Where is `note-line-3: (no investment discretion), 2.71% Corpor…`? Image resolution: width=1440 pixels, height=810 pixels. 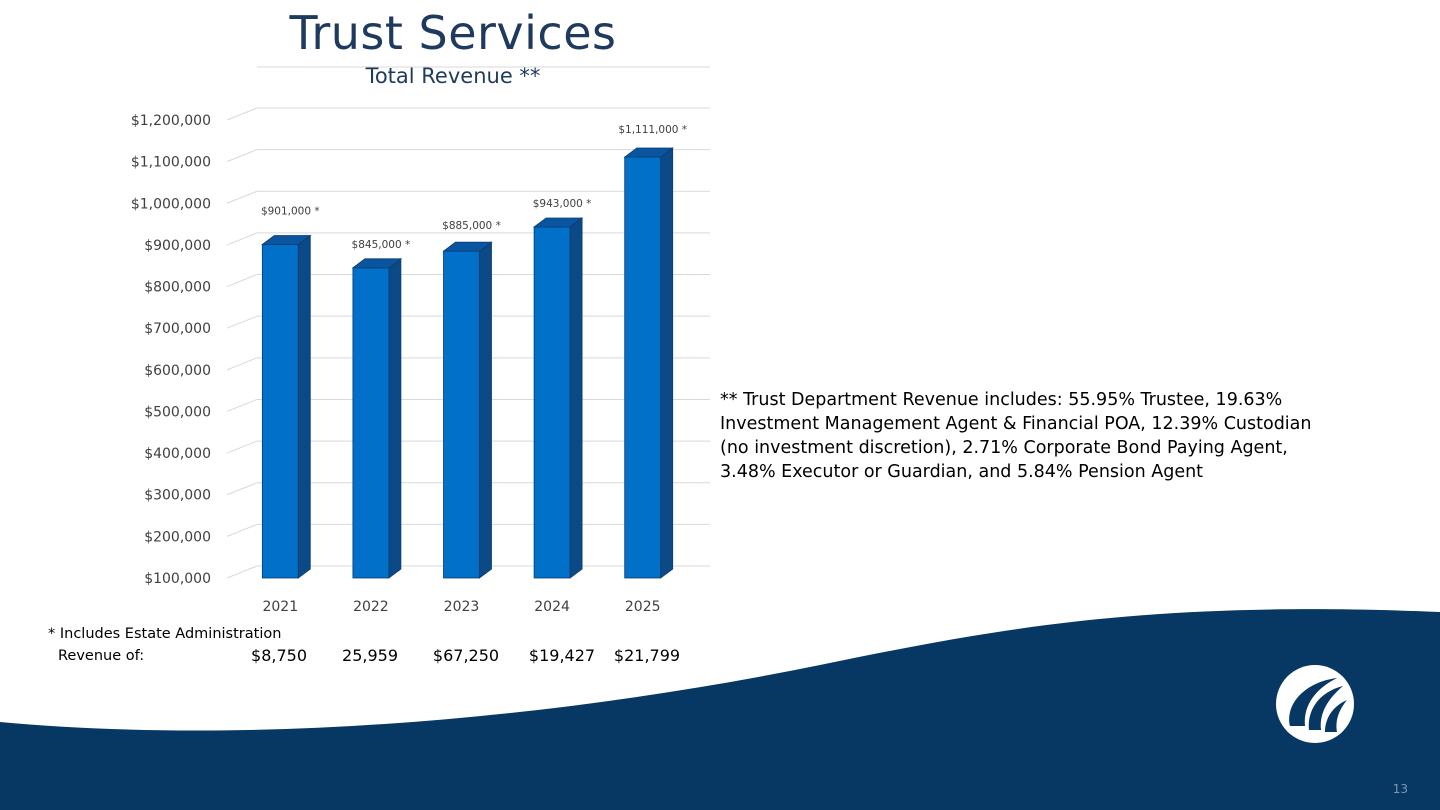 note-line-3: (no investment discretion), 2.71% Corpor… is located at coordinates (1004, 448).